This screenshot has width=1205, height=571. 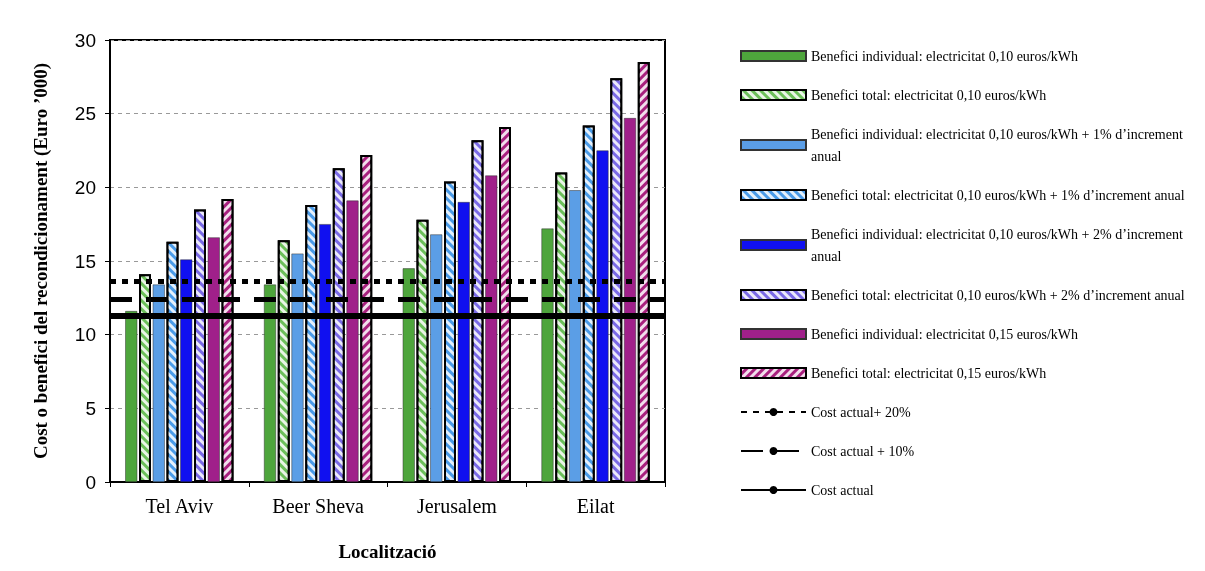 What do you see at coordinates (929, 95) in the screenshot?
I see `legend-label: Benefici total: electricitat 0,10 euros/kWh` at bounding box center [929, 95].